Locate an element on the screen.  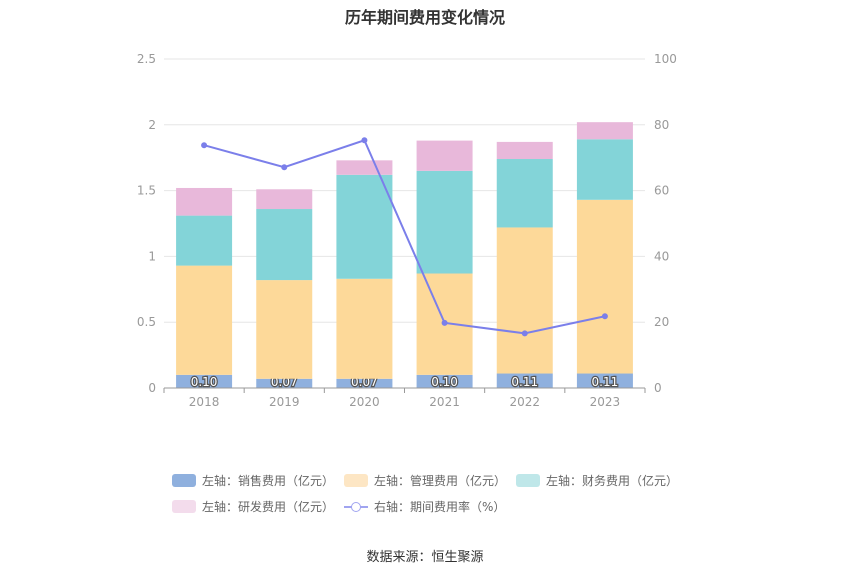
legend-label-finance: 左轴：财务费用（亿元） is located at coordinates (612, 481).